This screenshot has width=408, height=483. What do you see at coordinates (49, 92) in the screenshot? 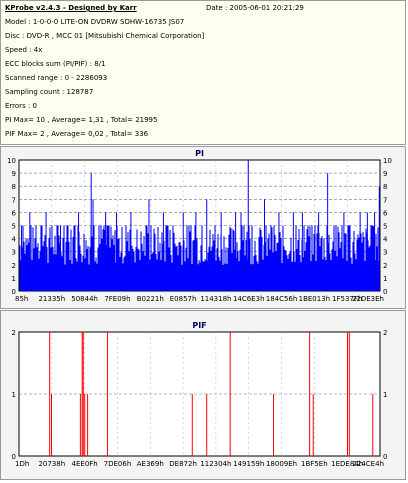
I see `info-sampling: Sampling count : 128787` at bounding box center [49, 92].